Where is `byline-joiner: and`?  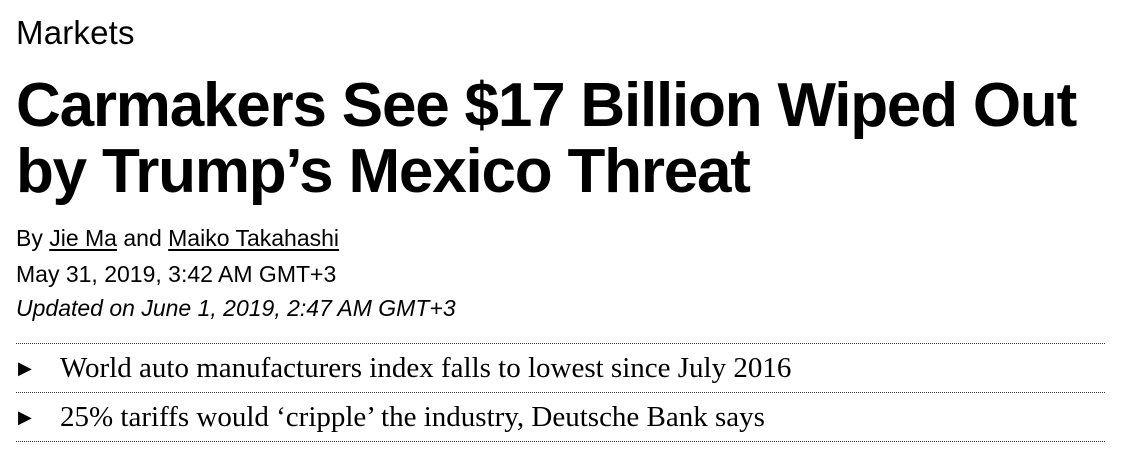
byline-joiner: and is located at coordinates (142, 238).